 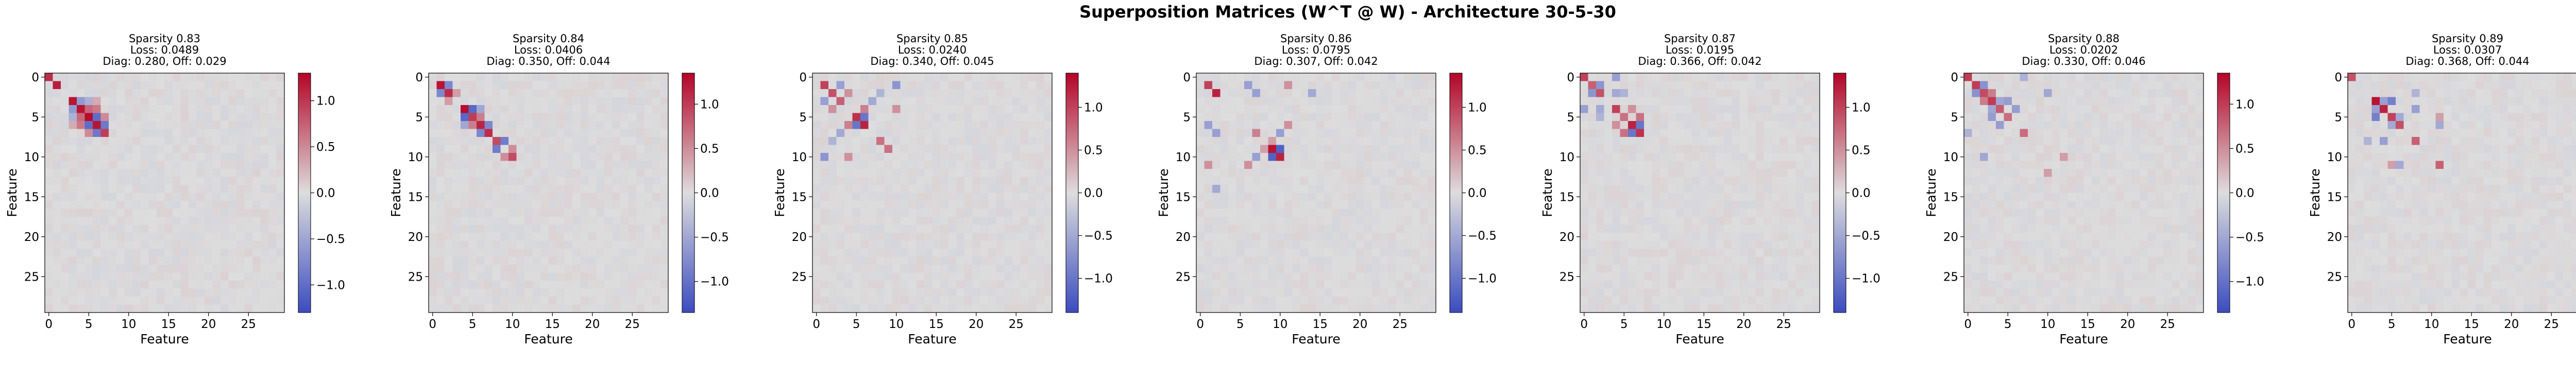 What do you see at coordinates (1187, 117) in the screenshot?
I see `y-tick-label: 5` at bounding box center [1187, 117].